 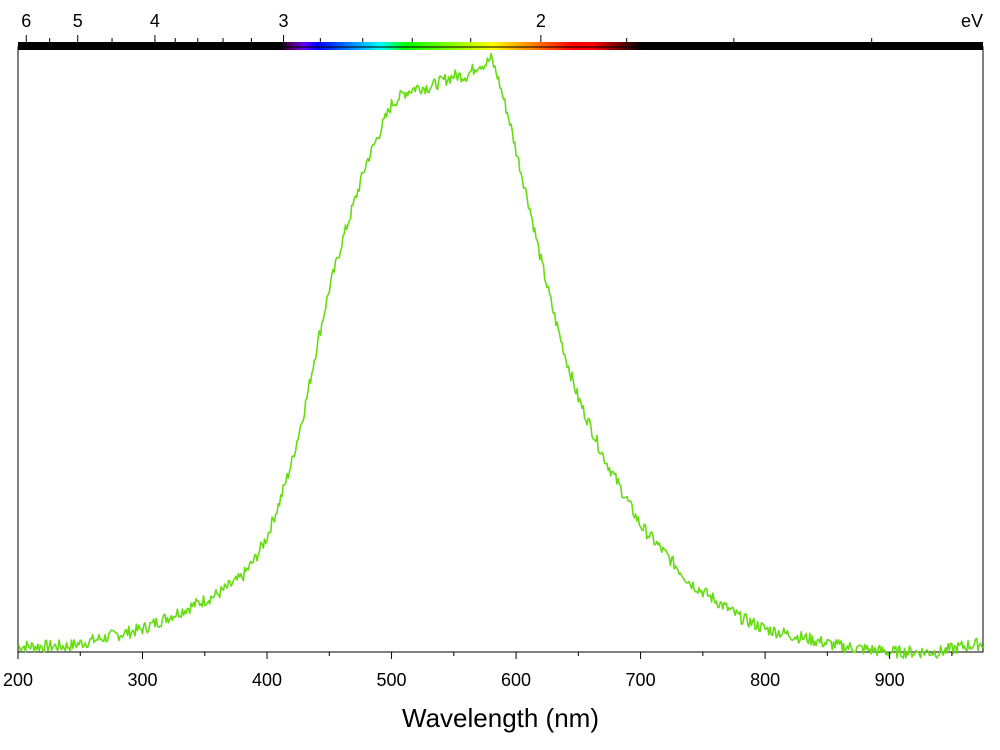 I want to click on x-tick-labels: 200 300 400 500 600 700 800 900, so click(x=454, y=680).